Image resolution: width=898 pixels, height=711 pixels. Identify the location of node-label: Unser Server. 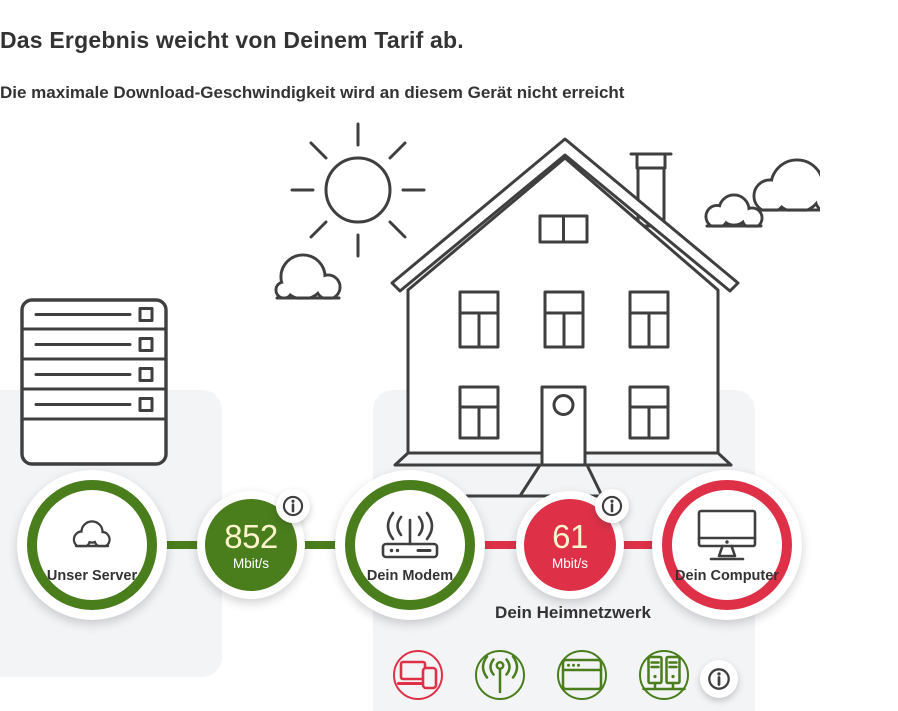
(92, 575).